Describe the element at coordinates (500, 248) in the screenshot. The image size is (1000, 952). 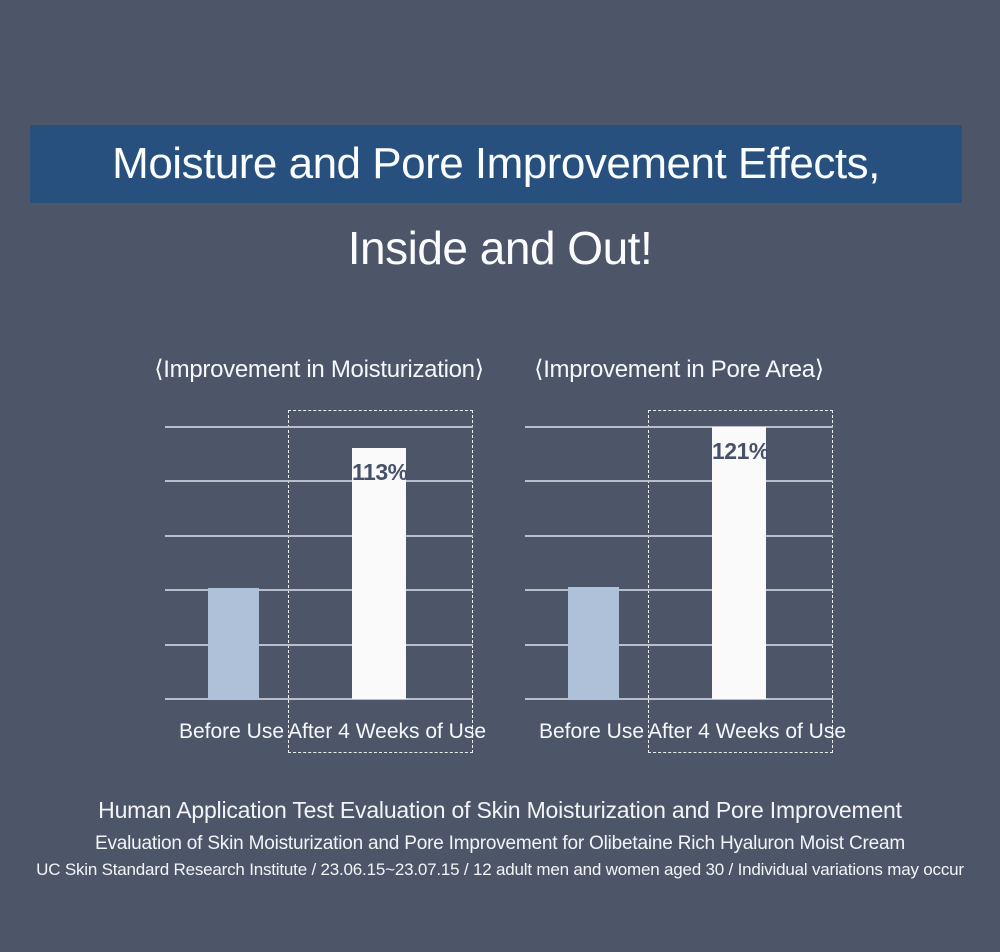
I see `subtitle: Inside and Out!` at that location.